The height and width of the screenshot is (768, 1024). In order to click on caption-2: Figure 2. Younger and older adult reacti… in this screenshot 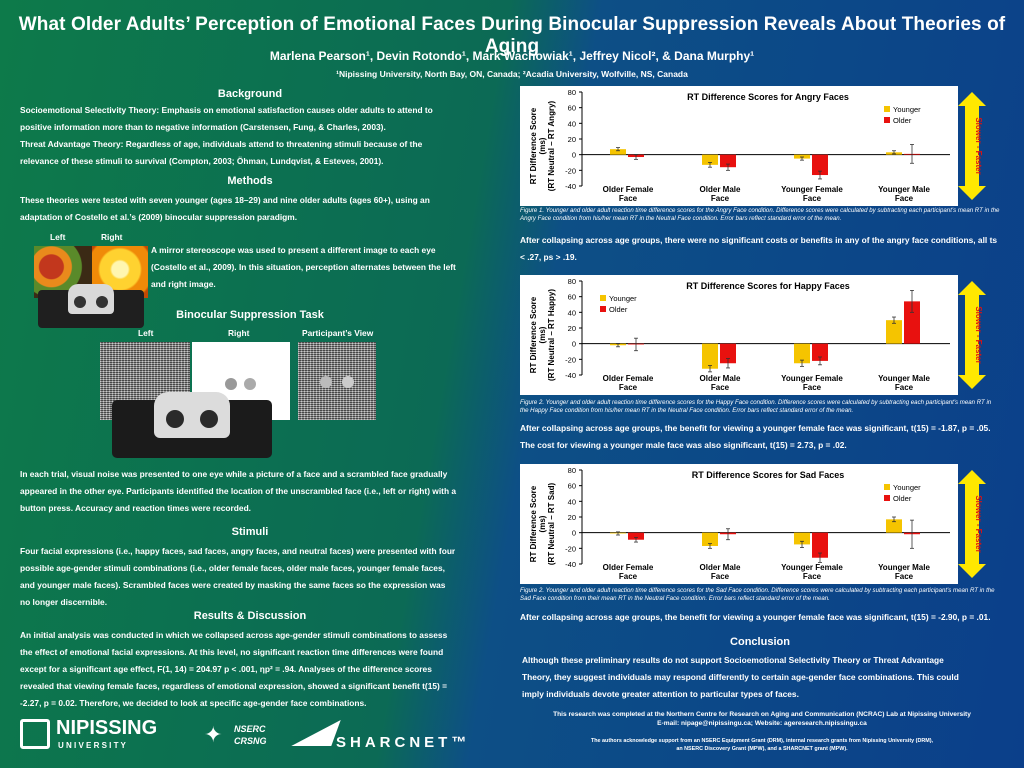, I will do `click(760, 407)`.